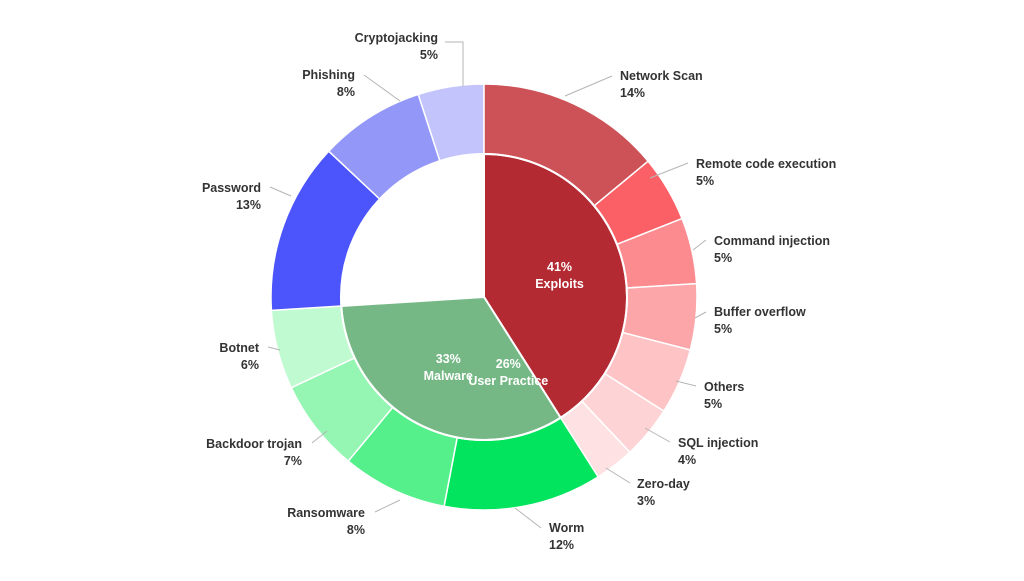  What do you see at coordinates (454, 63) in the screenshot?
I see `leader-line-cryptojacking` at bounding box center [454, 63].